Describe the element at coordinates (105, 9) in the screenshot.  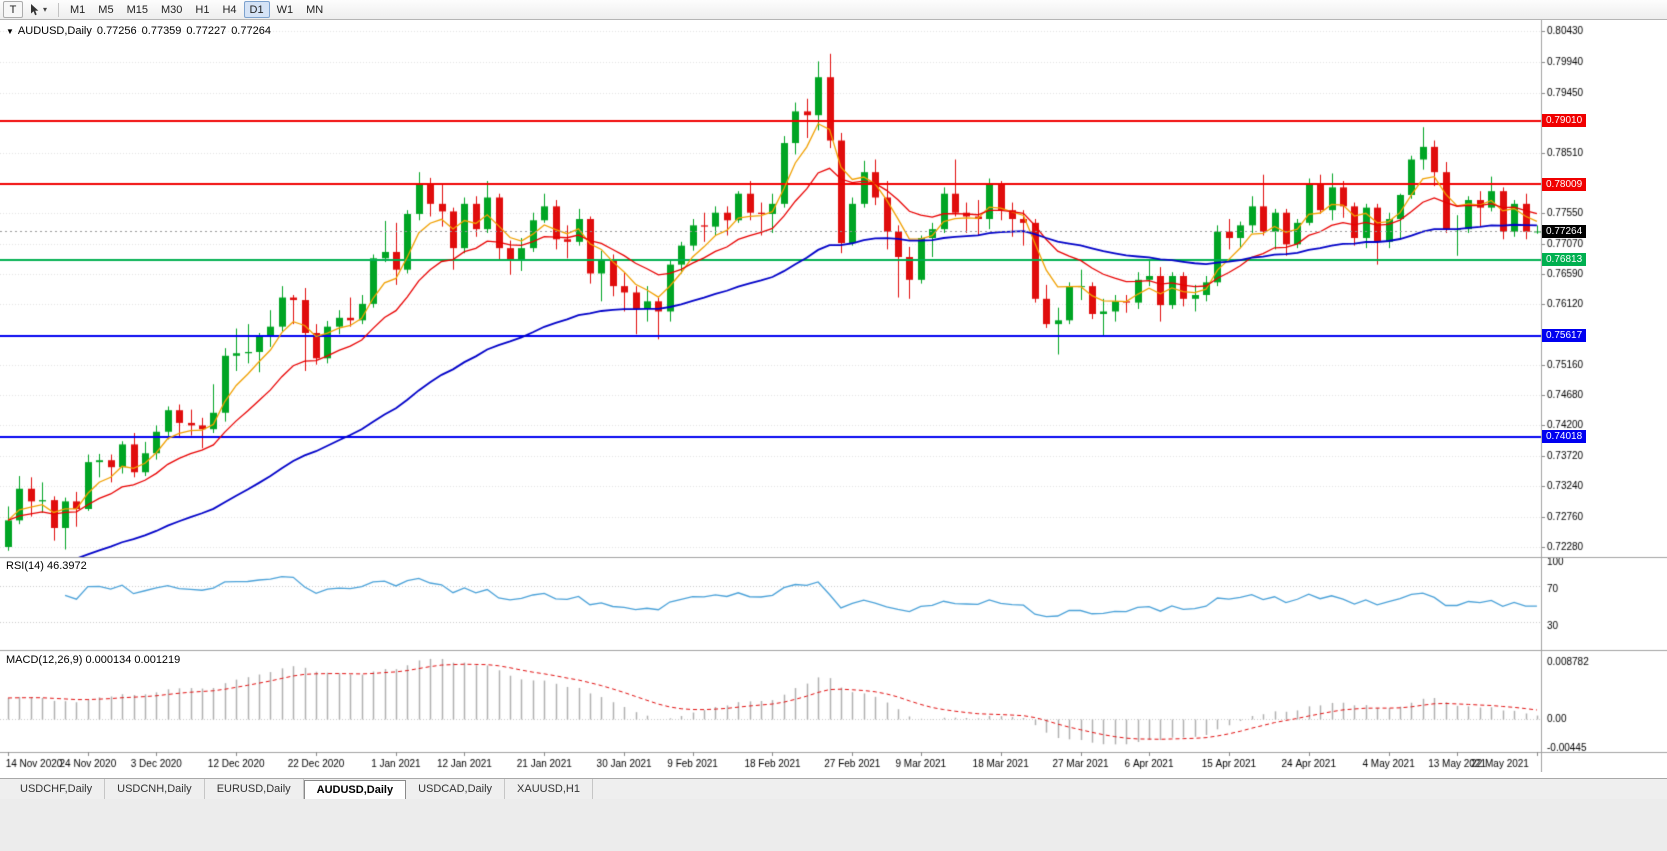
I see `timeframe-button-m5: M5` at that location.